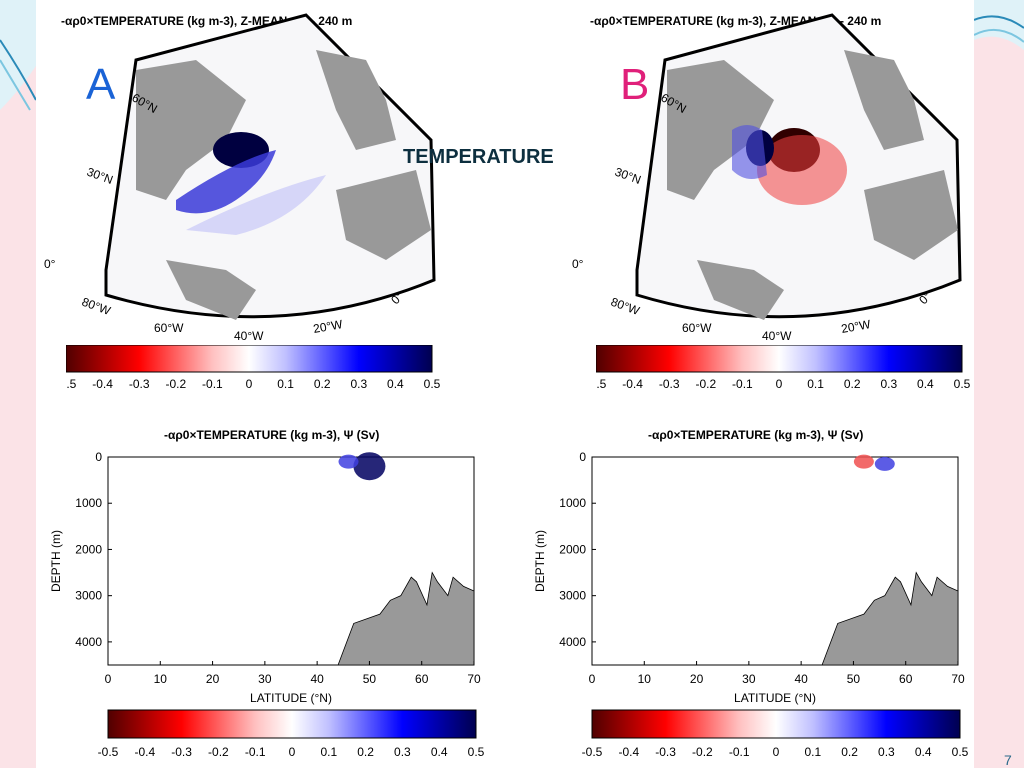 The height and width of the screenshot is (768, 1024). What do you see at coordinates (383, 215) in the screenshot?
I see `map-a-land-africa` at bounding box center [383, 215].